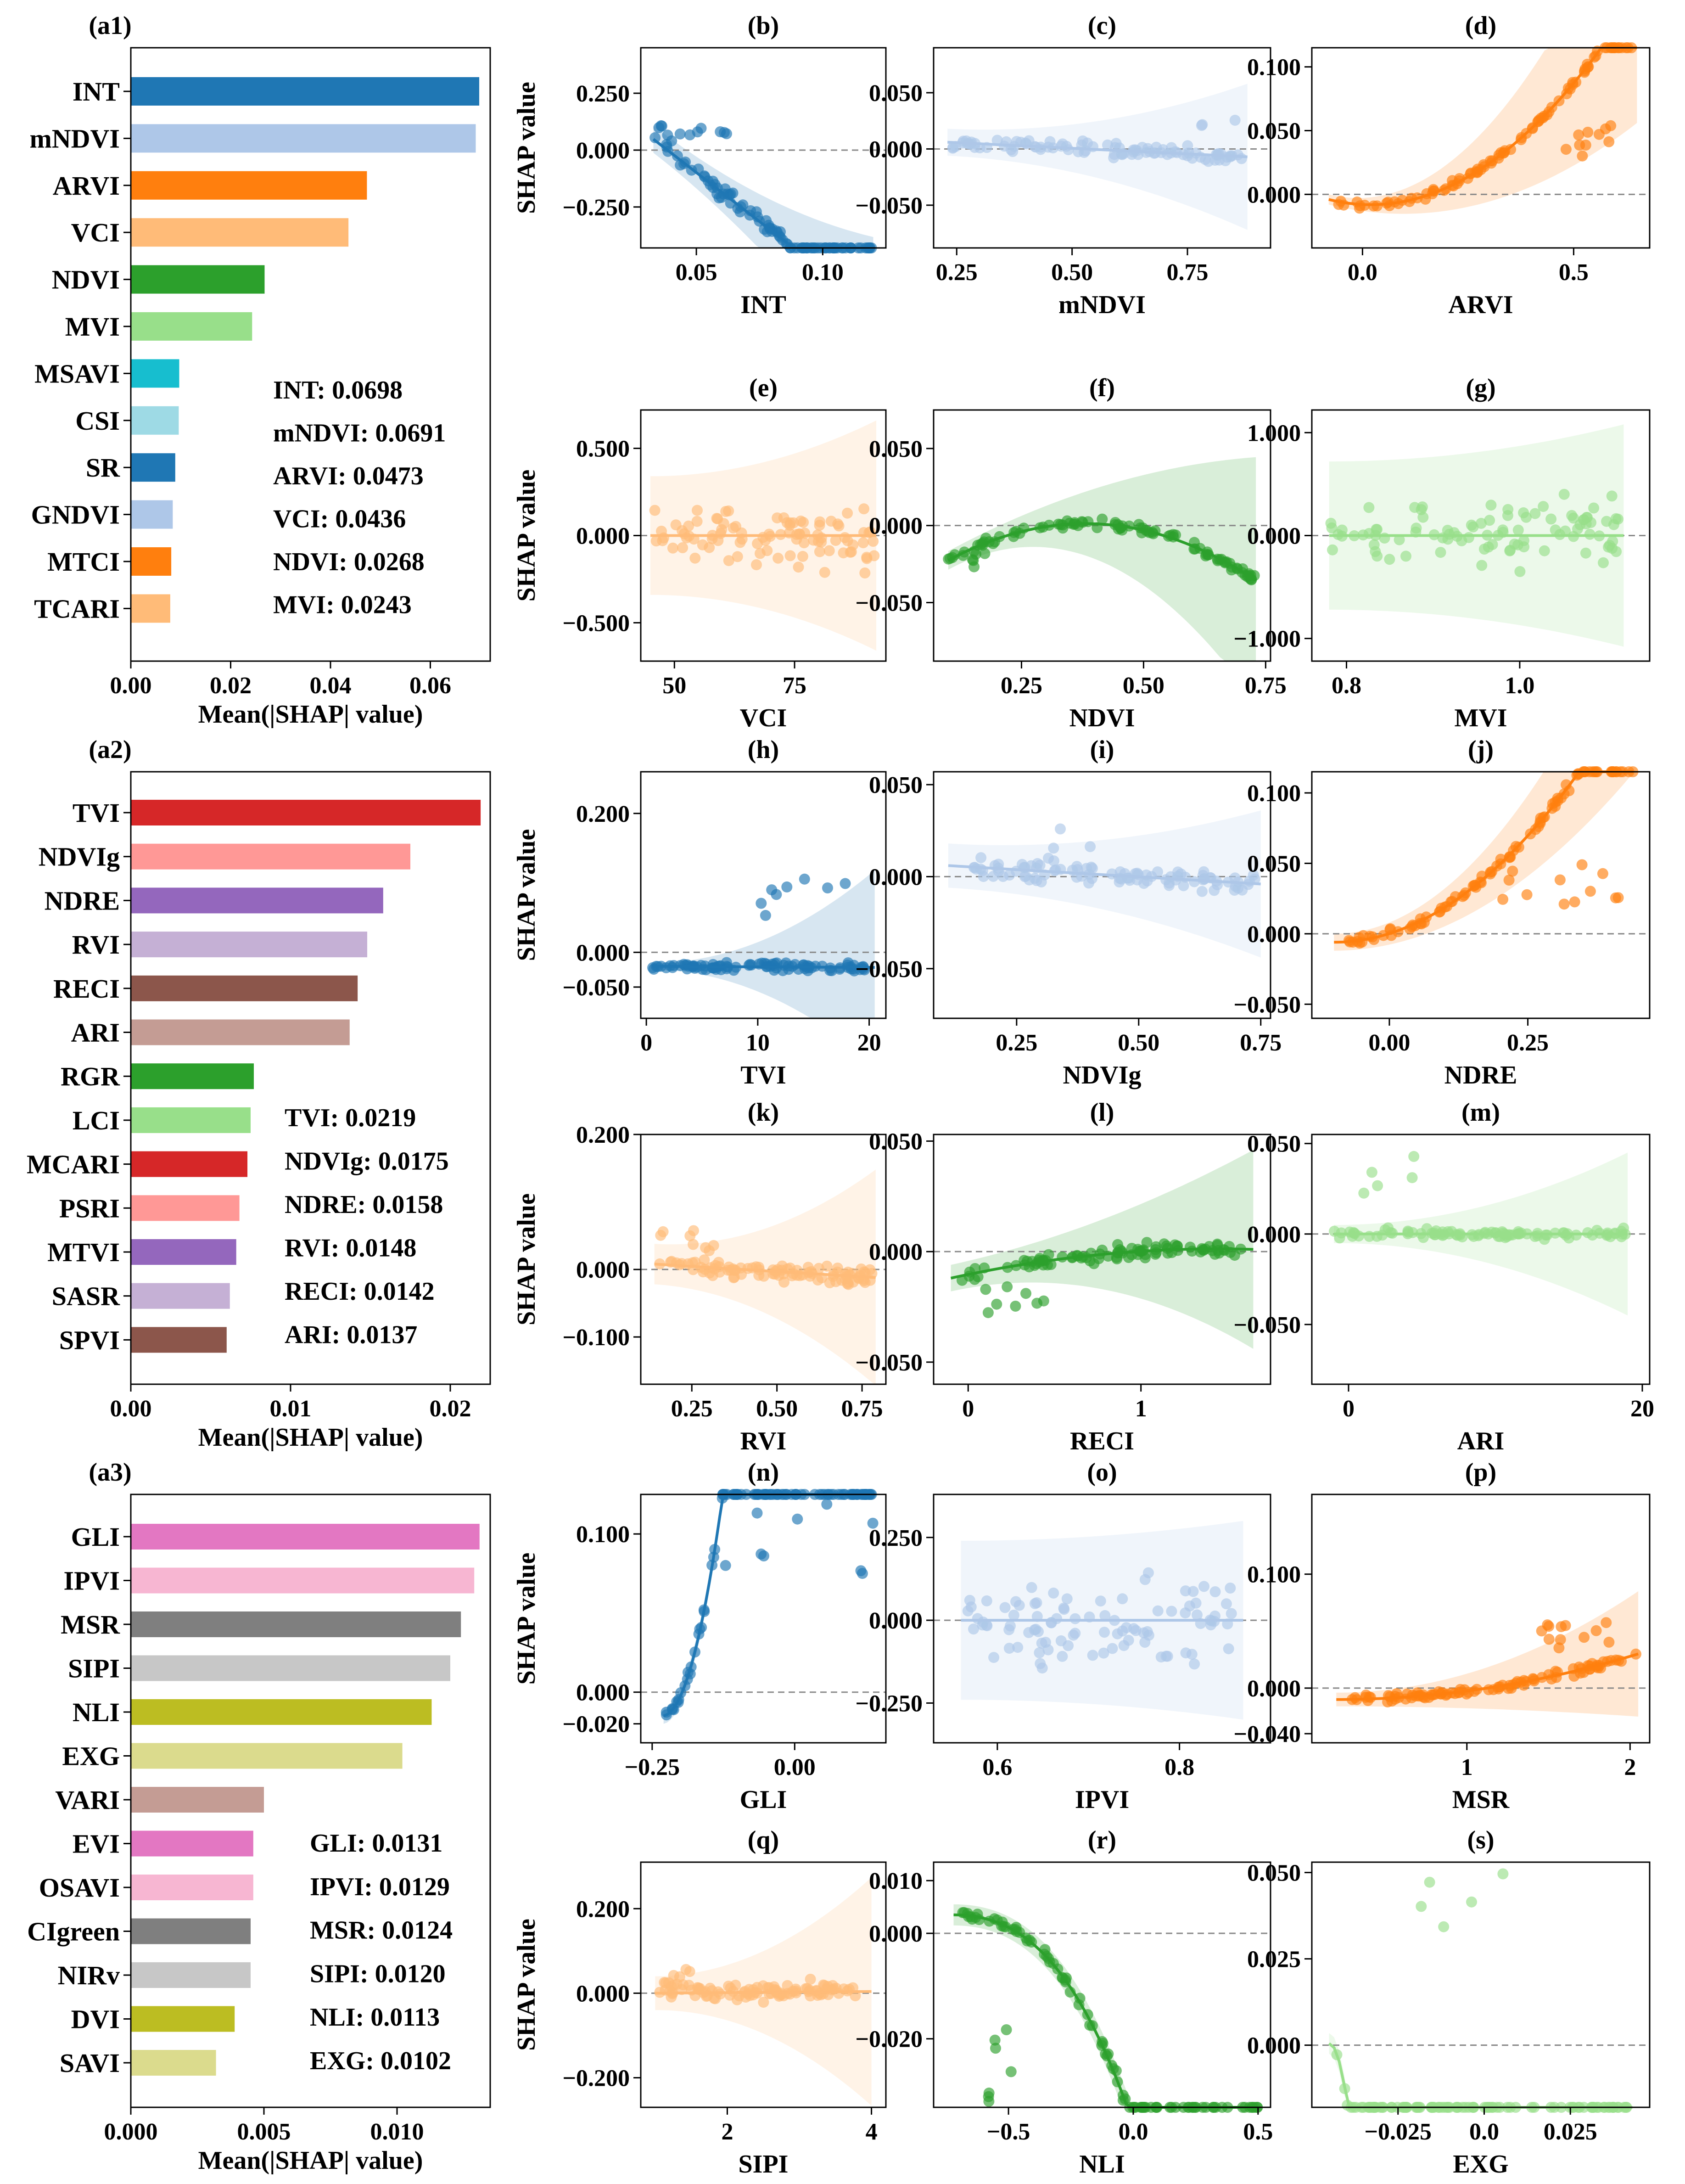 This screenshot has height=2184, width=1685. I want to click on x-tick-label: 0.6, so click(997, 1767).